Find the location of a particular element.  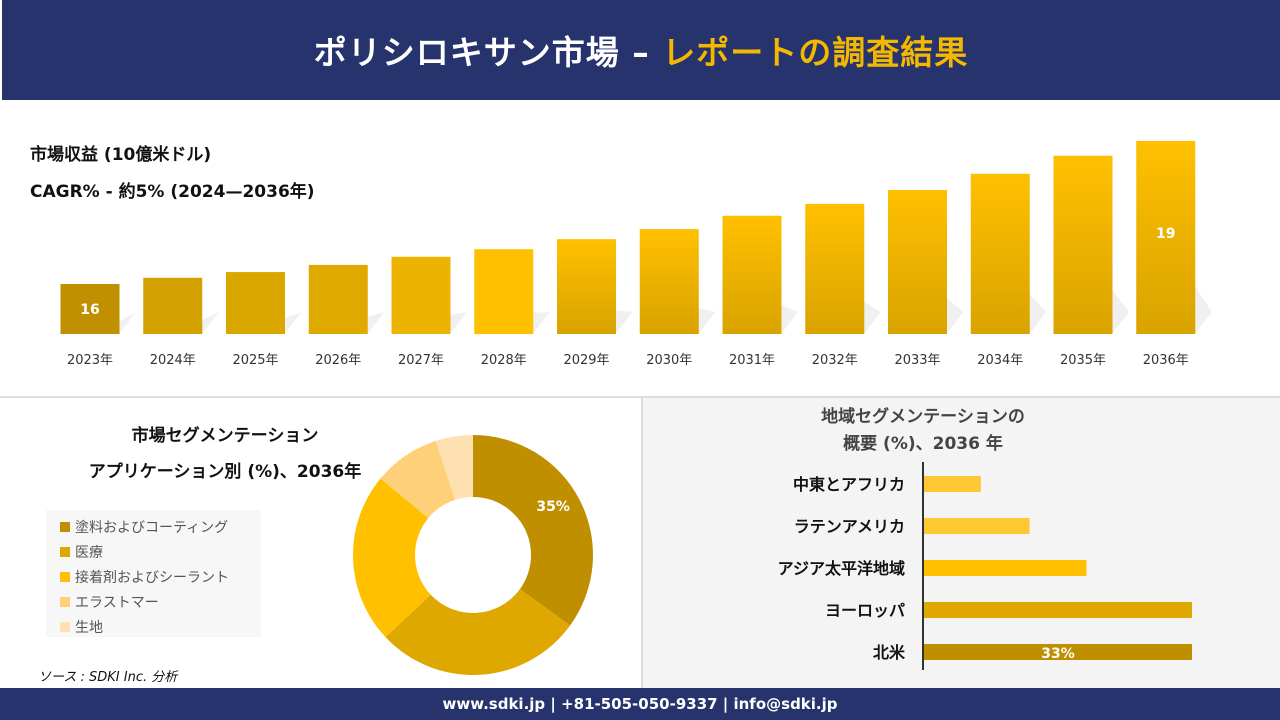

bar-北米 is located at coordinates (1058, 652).